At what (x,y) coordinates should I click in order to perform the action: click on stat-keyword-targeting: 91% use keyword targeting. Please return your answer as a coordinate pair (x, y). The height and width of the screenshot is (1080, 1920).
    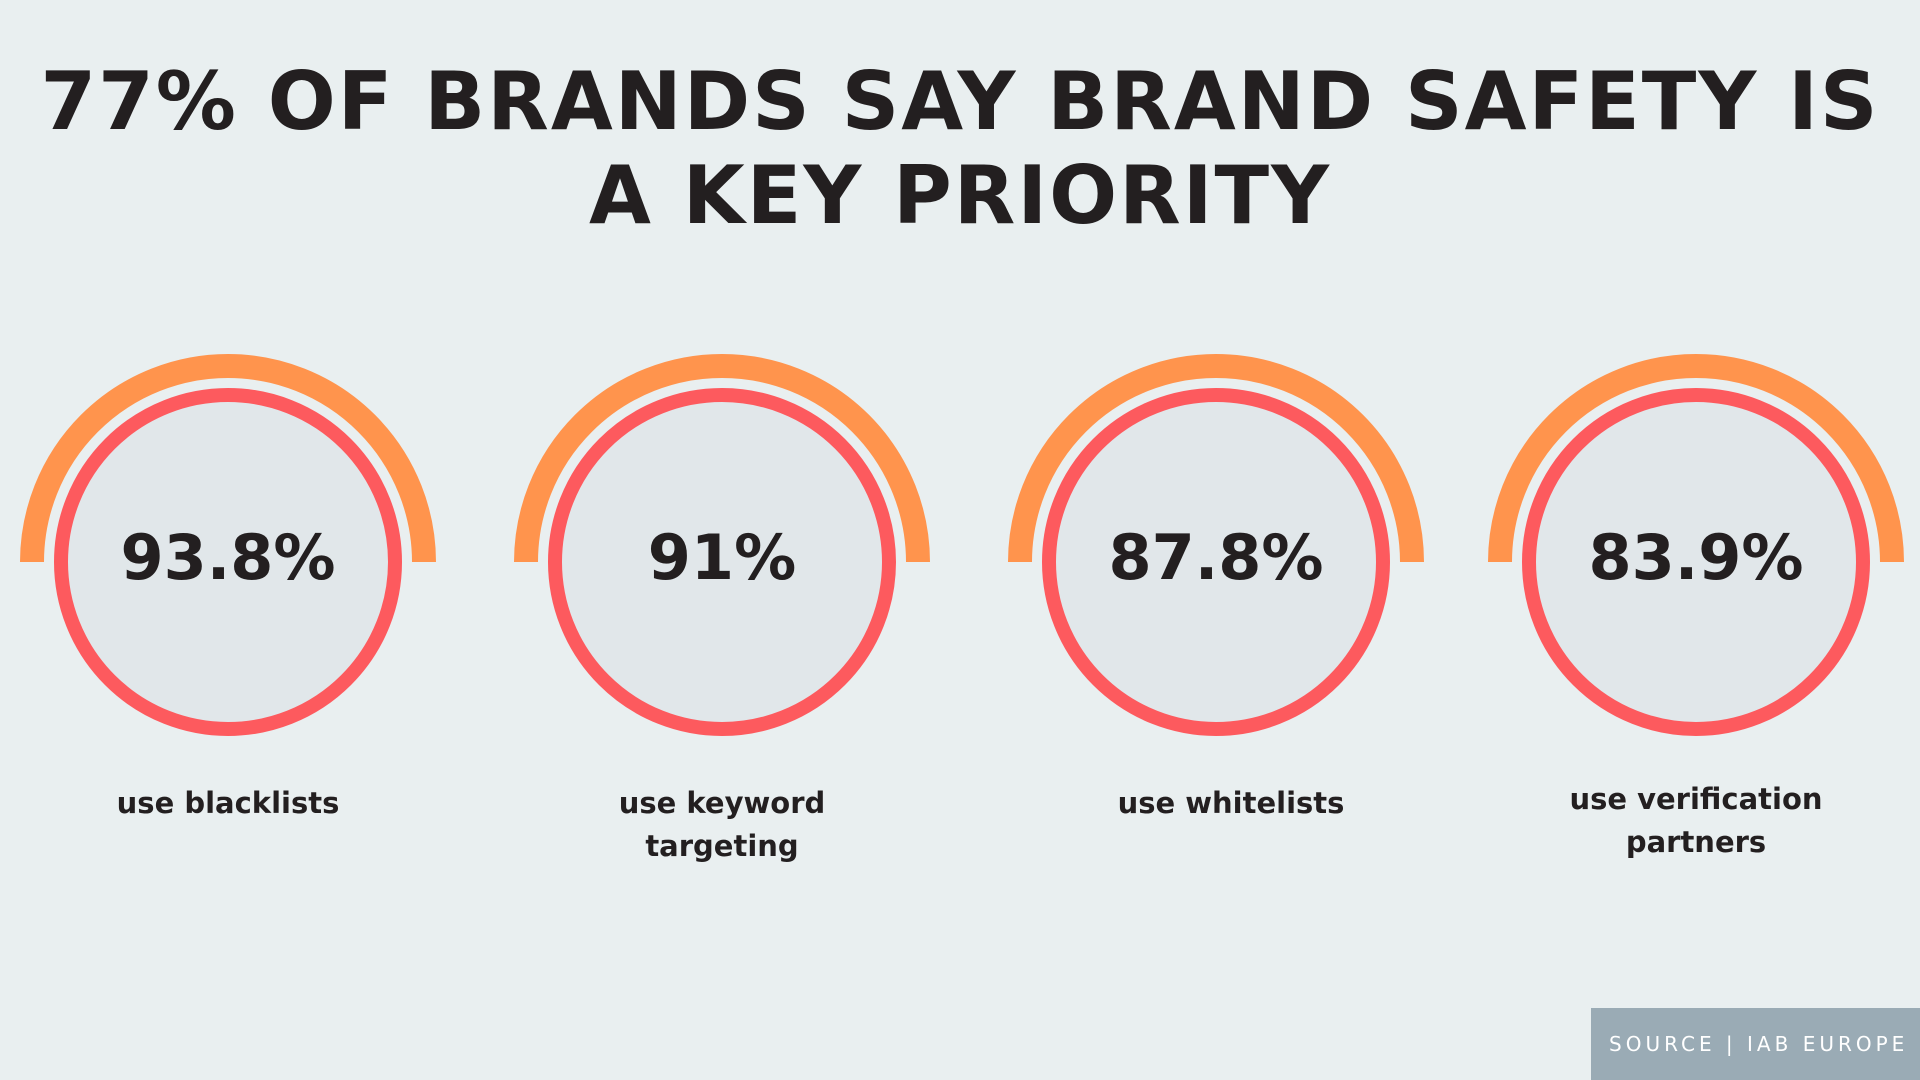
    Looking at the image, I should click on (722, 601).